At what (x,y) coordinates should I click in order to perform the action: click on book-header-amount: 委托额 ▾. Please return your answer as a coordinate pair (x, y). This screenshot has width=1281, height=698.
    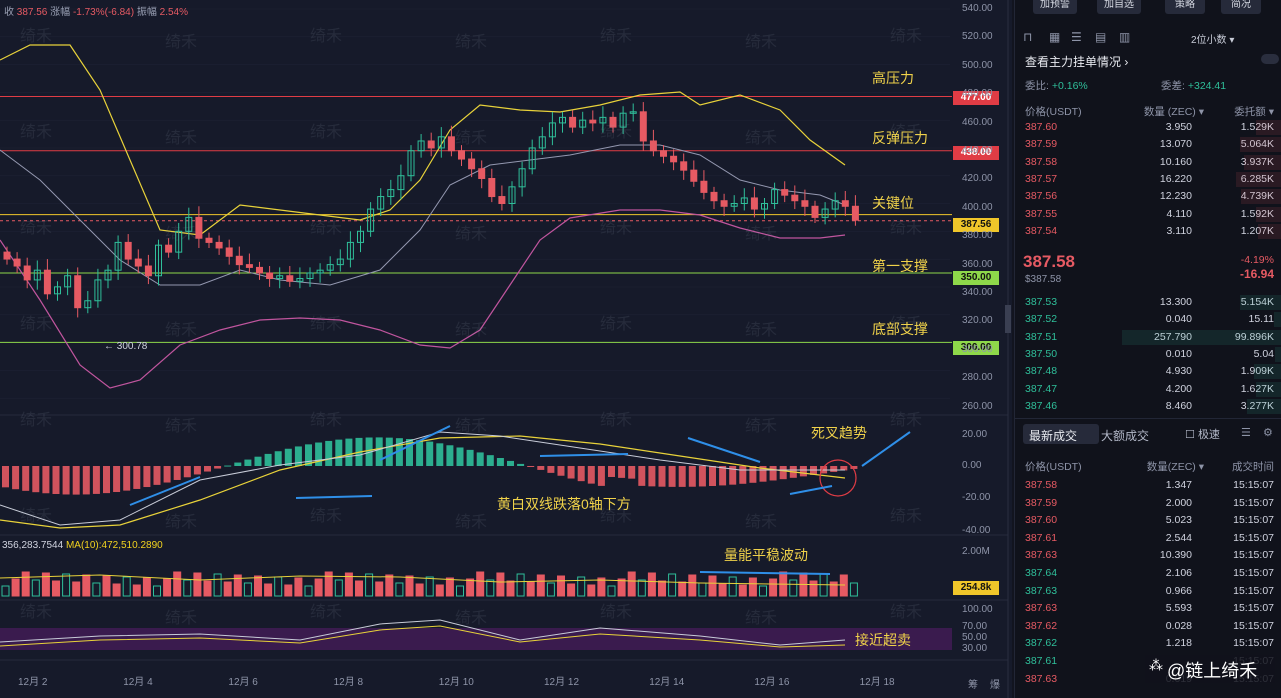
    Looking at the image, I should click on (1254, 112).